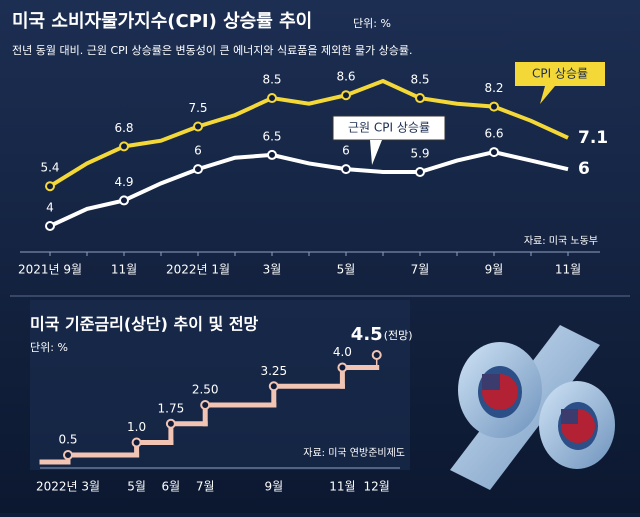  I want to click on data-label: 6.8, so click(123, 128).